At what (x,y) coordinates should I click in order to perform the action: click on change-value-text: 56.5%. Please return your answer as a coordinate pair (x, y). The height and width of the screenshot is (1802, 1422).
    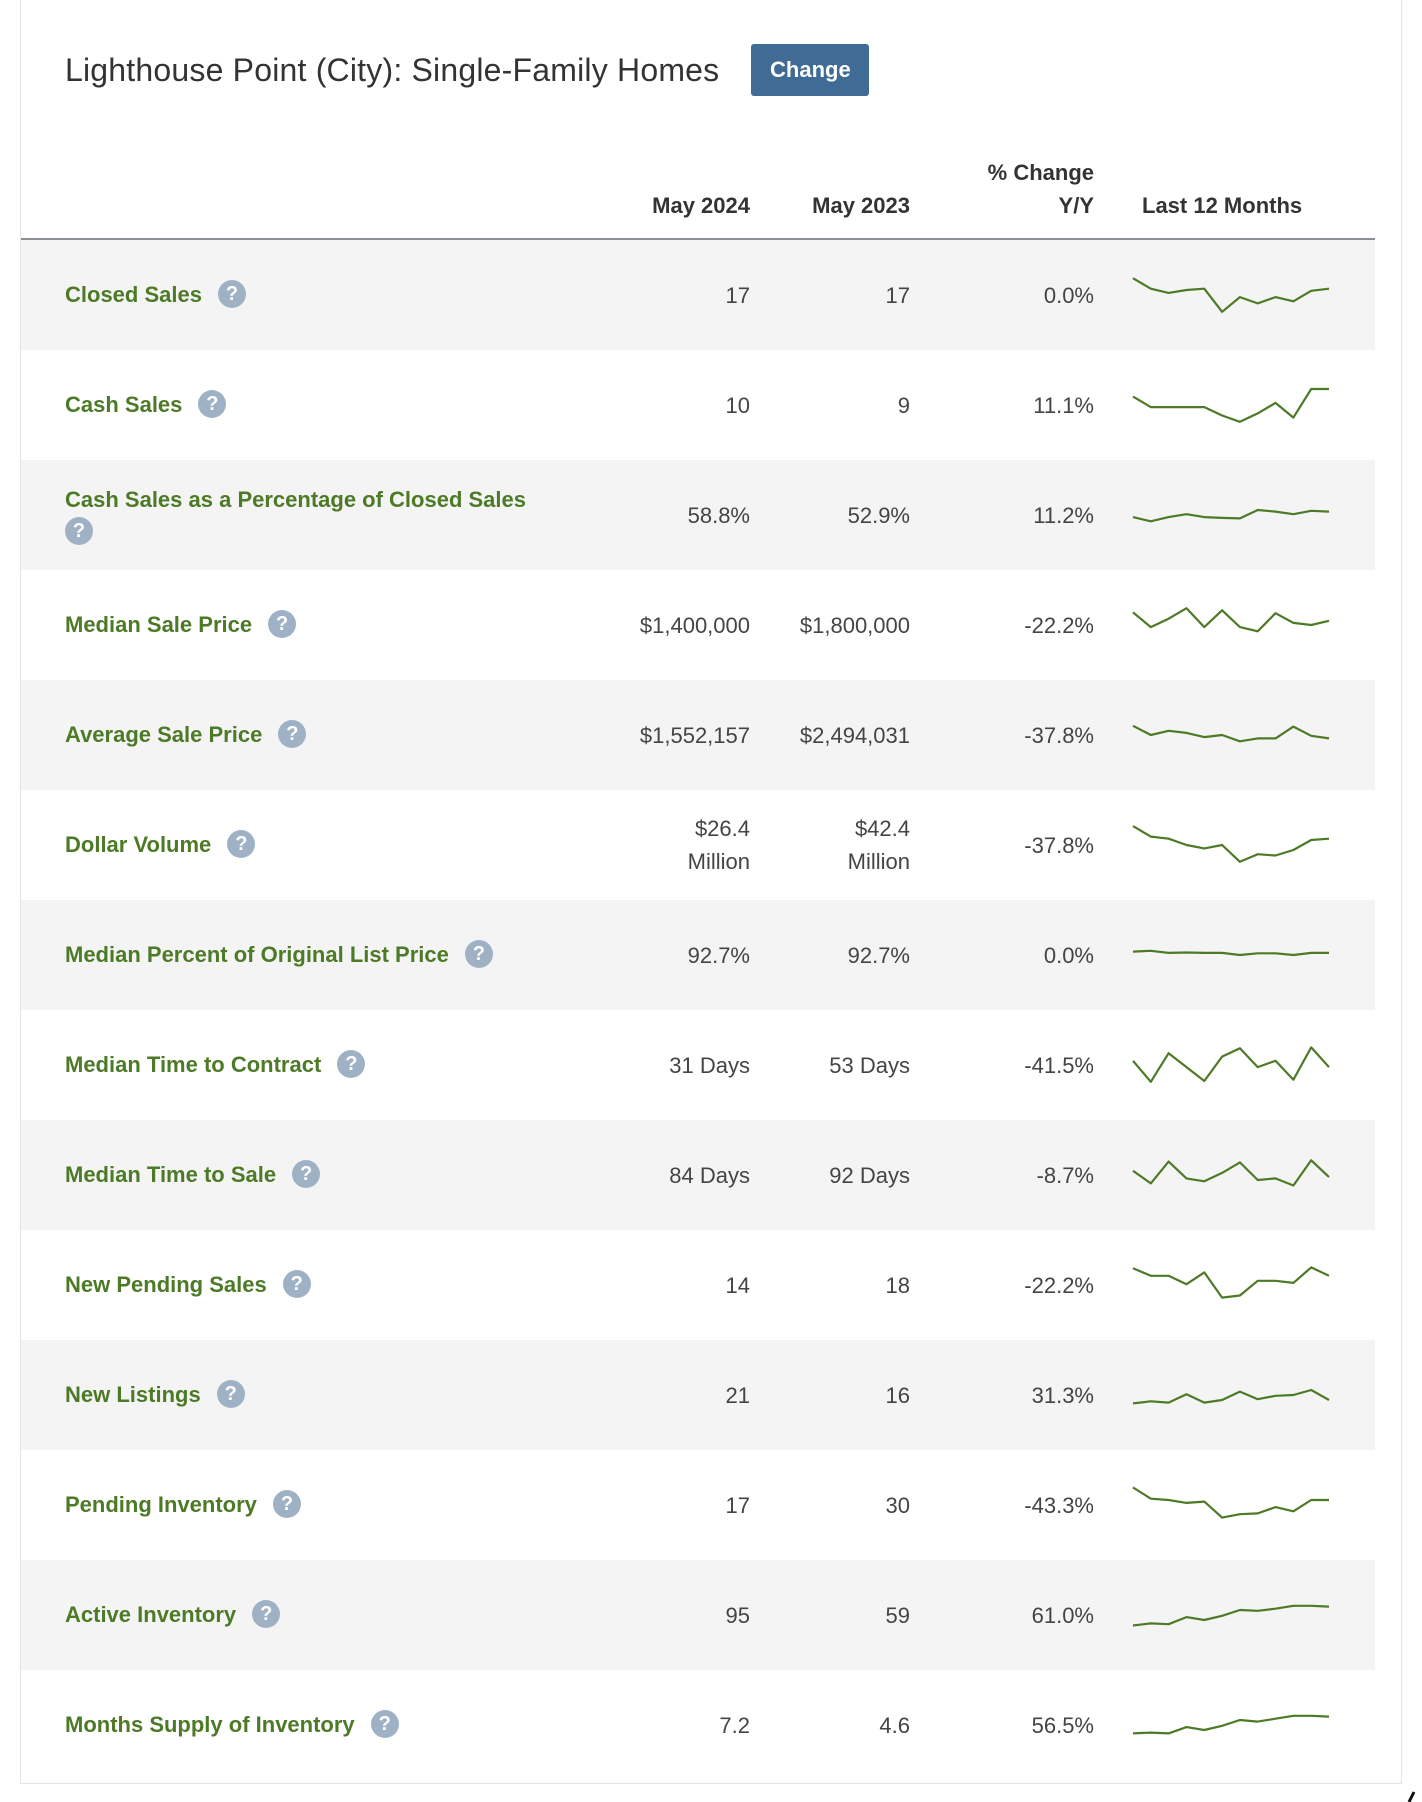
    Looking at the image, I should click on (1062, 1725).